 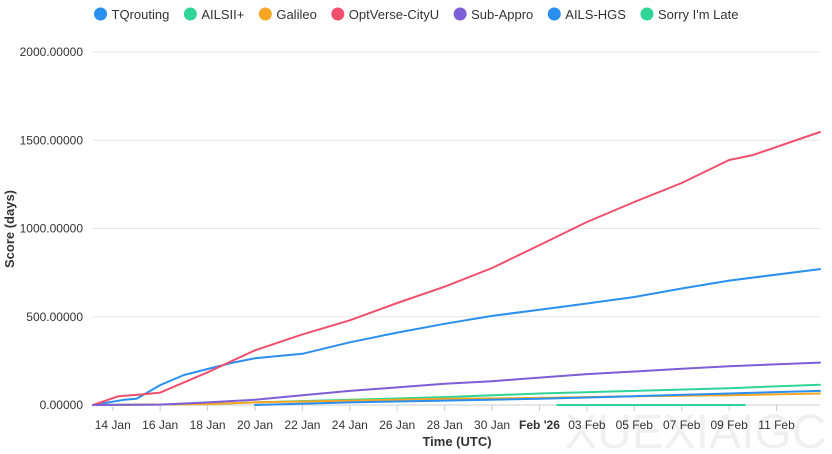 I want to click on x-tick-label: 24 Jan, so click(x=350, y=425).